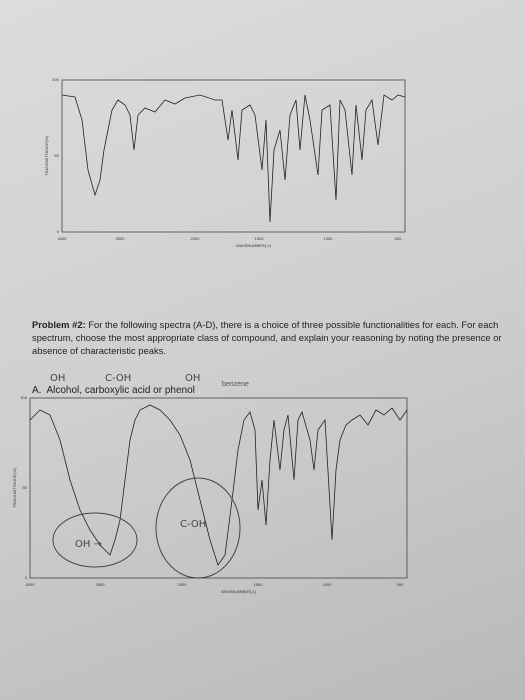 The width and height of the screenshot is (525, 700). I want to click on spectrum-frame, so click(233, 156).